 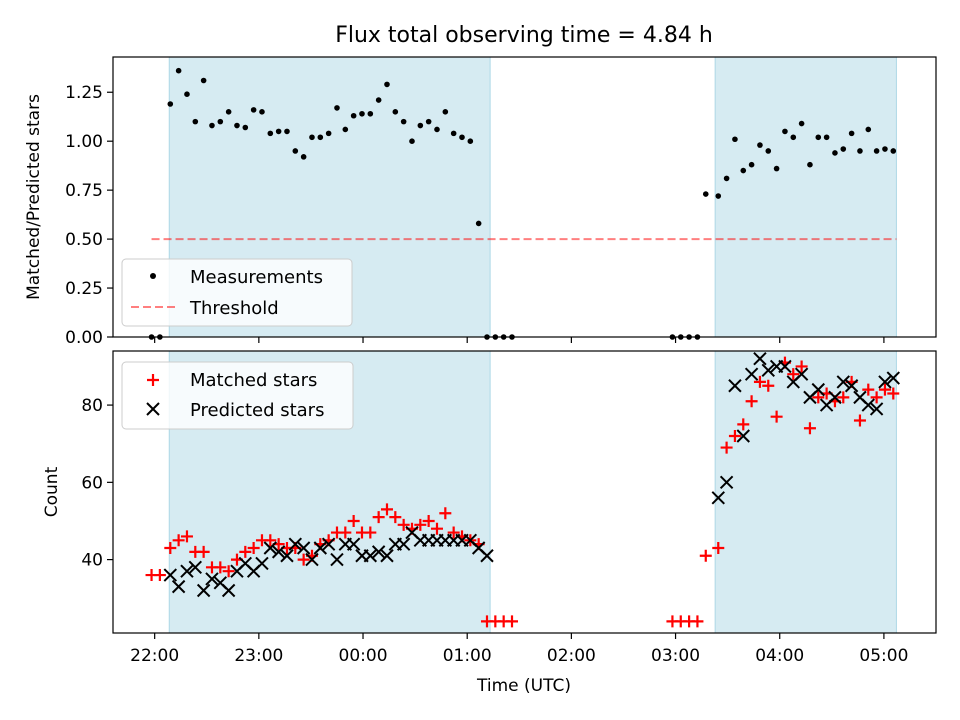 What do you see at coordinates (92, 406) in the screenshot?
I see `y-tick-label: 80` at bounding box center [92, 406].